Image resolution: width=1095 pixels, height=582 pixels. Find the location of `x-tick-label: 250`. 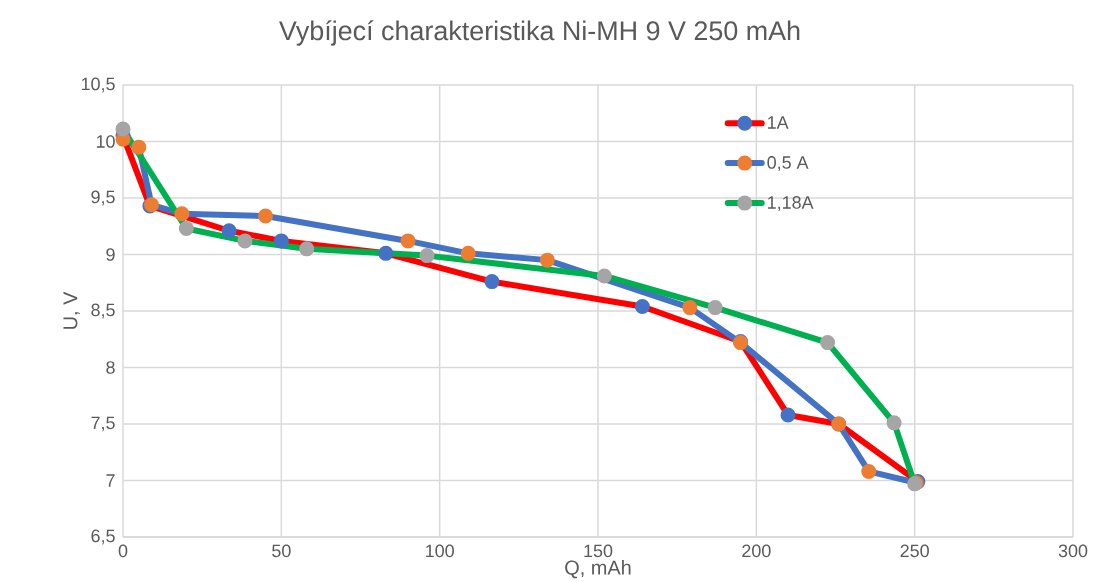

x-tick-label: 250 is located at coordinates (914, 551).